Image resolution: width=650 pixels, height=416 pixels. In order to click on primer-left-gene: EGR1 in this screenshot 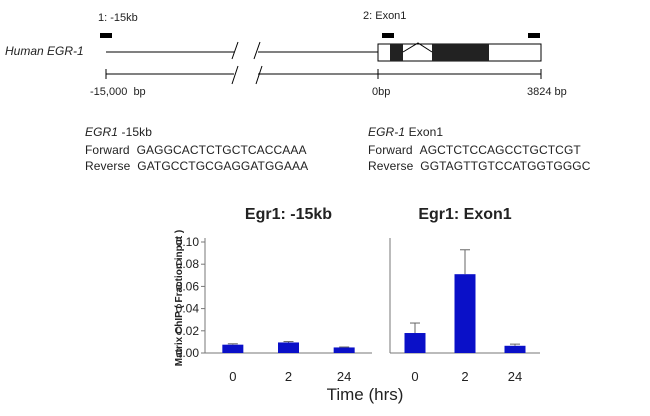, I will do `click(102, 132)`.